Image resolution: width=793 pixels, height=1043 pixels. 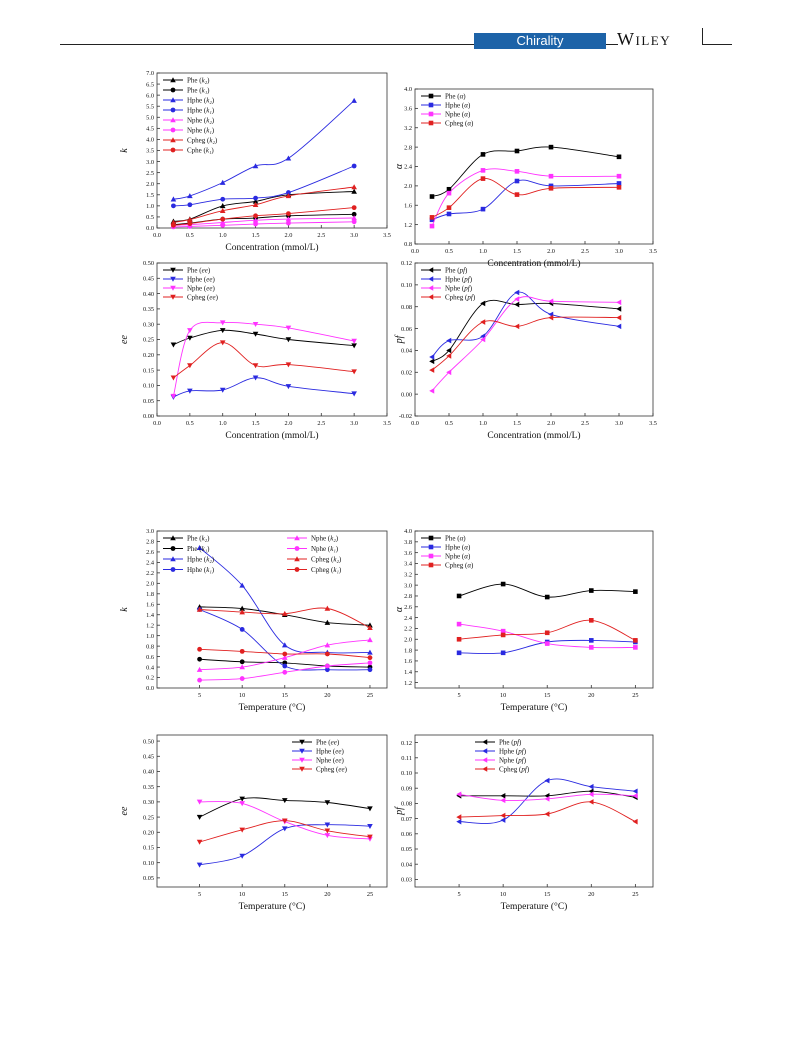 I want to click on legend-label: Cphe (k₁), so click(x=200, y=150).